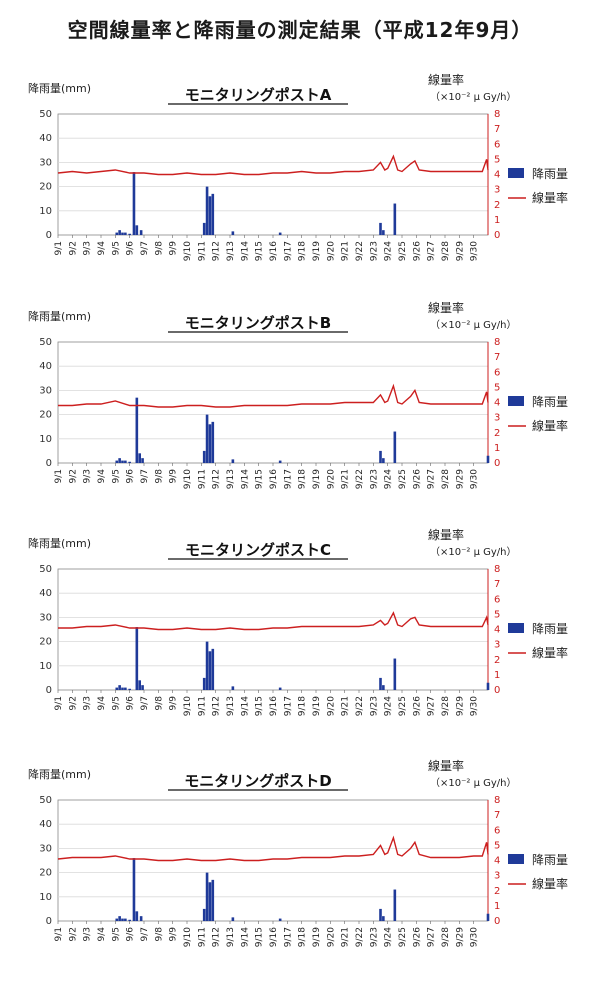 This screenshot has height=1008, width=600. Describe the element at coordinates (202, 251) in the screenshot. I see `x-tick-label: 9/11` at that location.